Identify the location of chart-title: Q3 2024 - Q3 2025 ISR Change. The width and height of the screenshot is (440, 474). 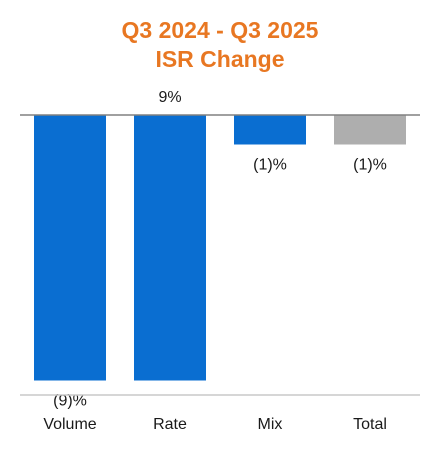
(220, 45).